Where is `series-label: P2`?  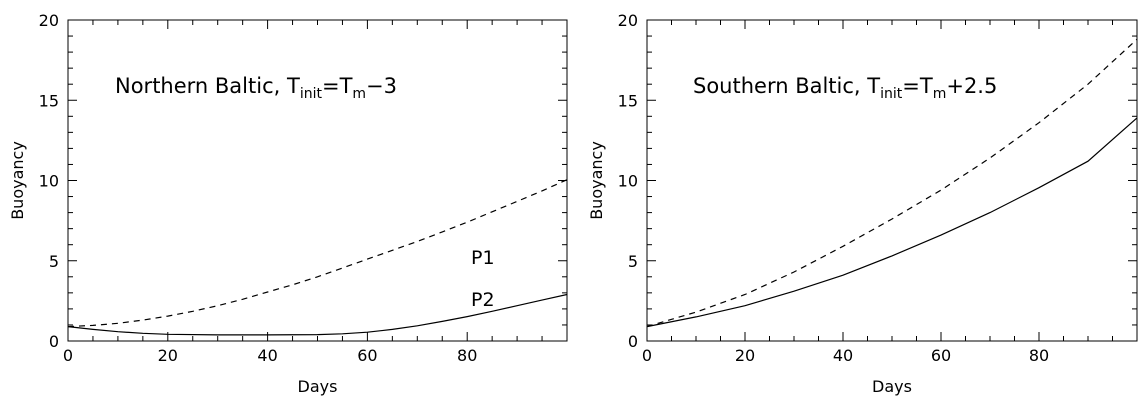 series-label: P2 is located at coordinates (483, 300).